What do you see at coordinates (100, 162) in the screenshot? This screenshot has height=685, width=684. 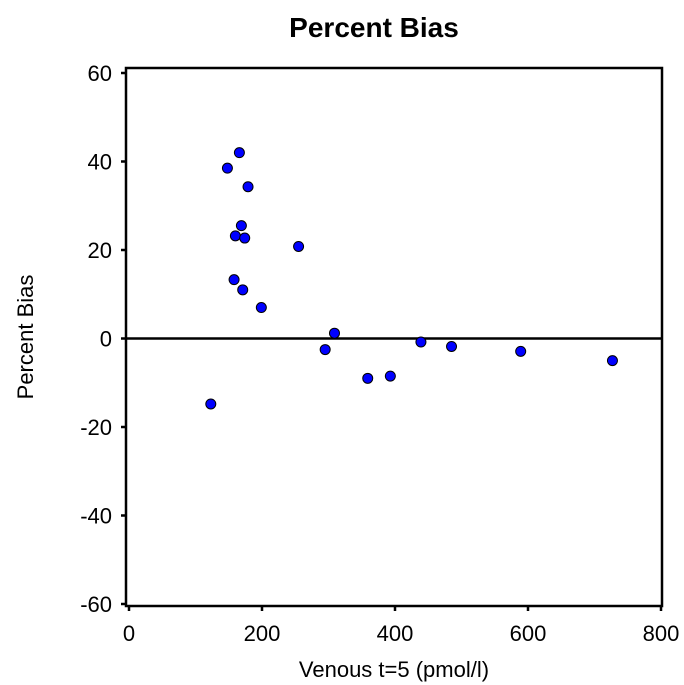 I see `y-tick-label: 40` at bounding box center [100, 162].